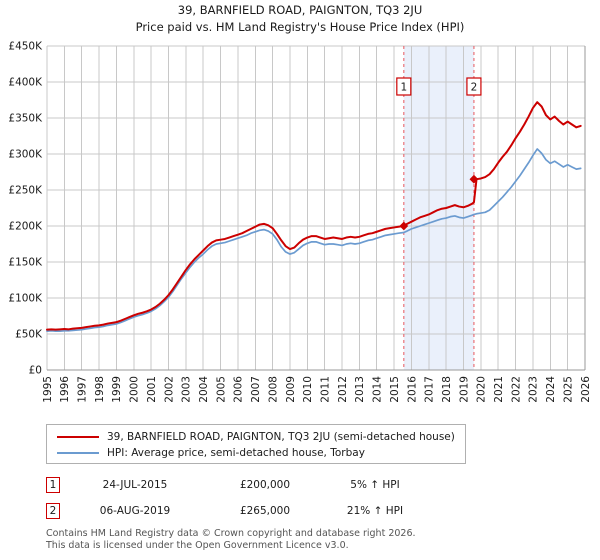 The image size is (600, 560). Describe the element at coordinates (35, 371) in the screenshot. I see `y-axis-tick-label: £0` at that location.